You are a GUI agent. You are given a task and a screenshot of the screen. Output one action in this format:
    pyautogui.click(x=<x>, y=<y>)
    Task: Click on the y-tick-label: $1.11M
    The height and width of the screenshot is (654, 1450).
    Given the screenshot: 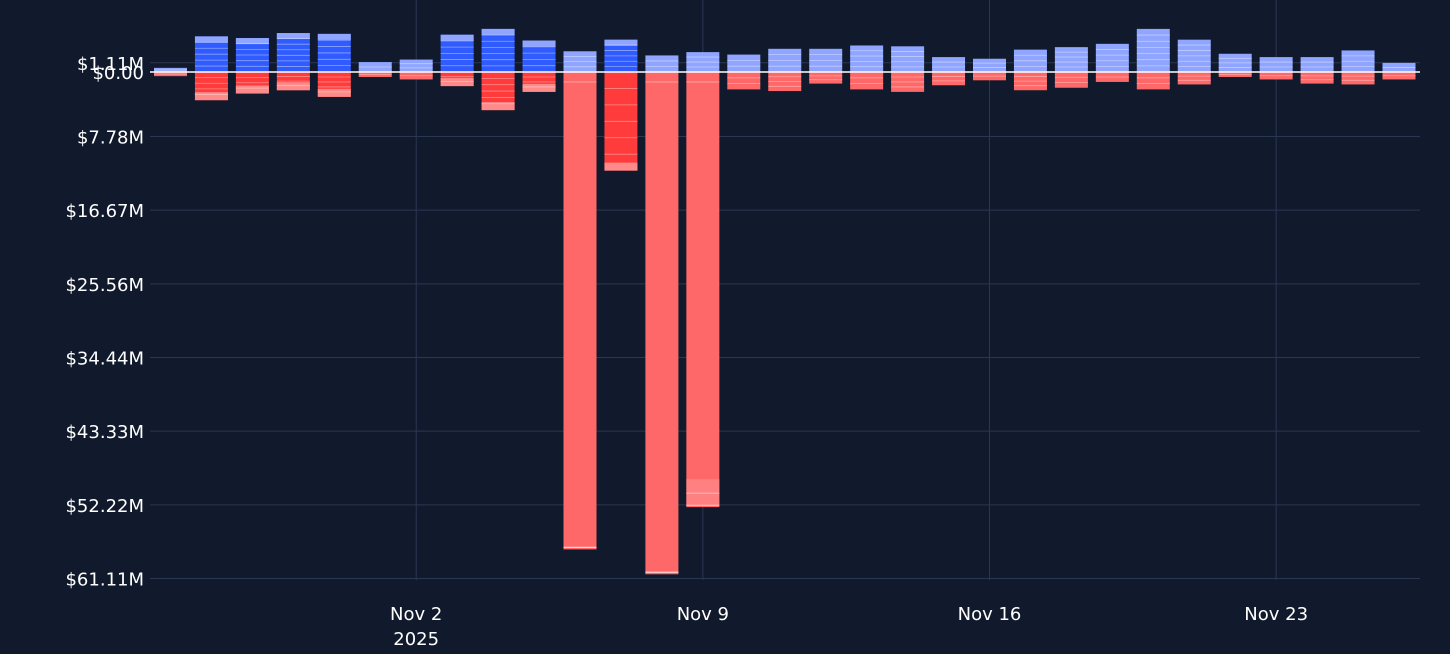 What is the action you would take?
    pyautogui.click(x=110, y=64)
    